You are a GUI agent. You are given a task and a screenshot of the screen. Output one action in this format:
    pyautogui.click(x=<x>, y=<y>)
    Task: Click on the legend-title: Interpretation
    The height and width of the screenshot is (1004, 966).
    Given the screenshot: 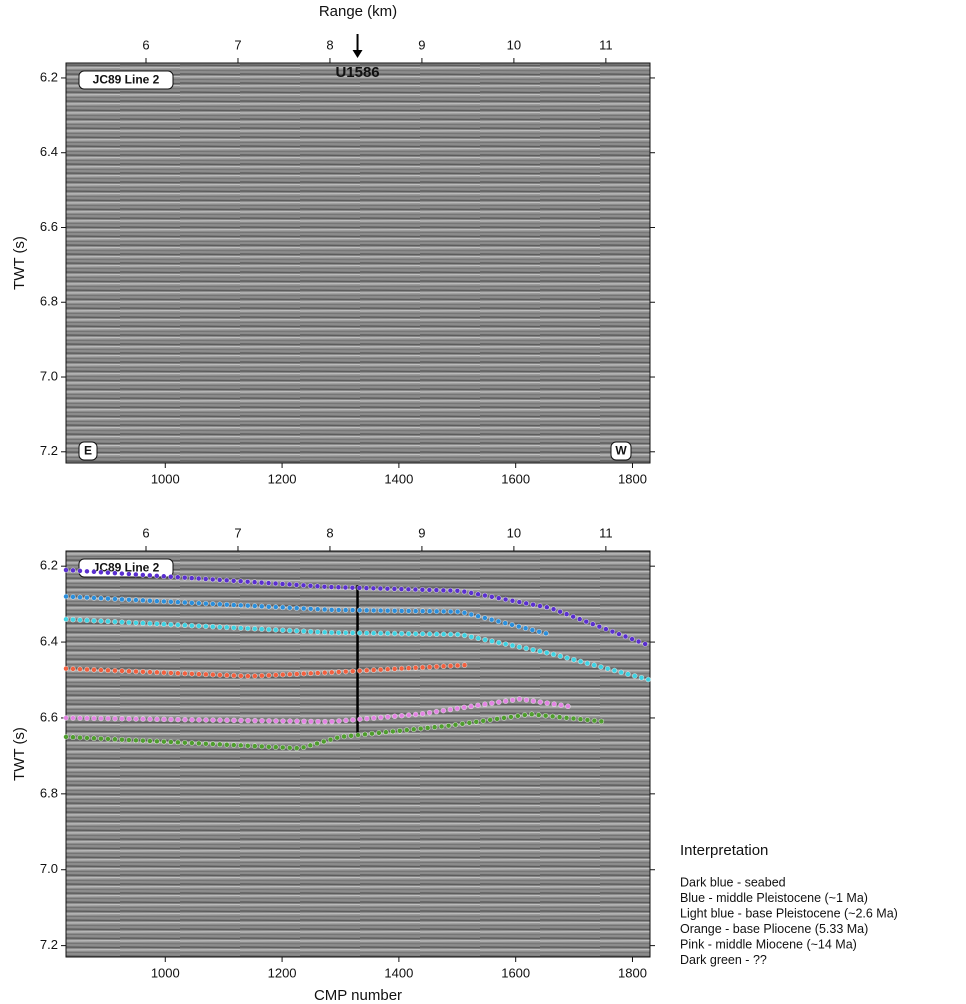 What is the action you would take?
    pyautogui.click(x=724, y=850)
    